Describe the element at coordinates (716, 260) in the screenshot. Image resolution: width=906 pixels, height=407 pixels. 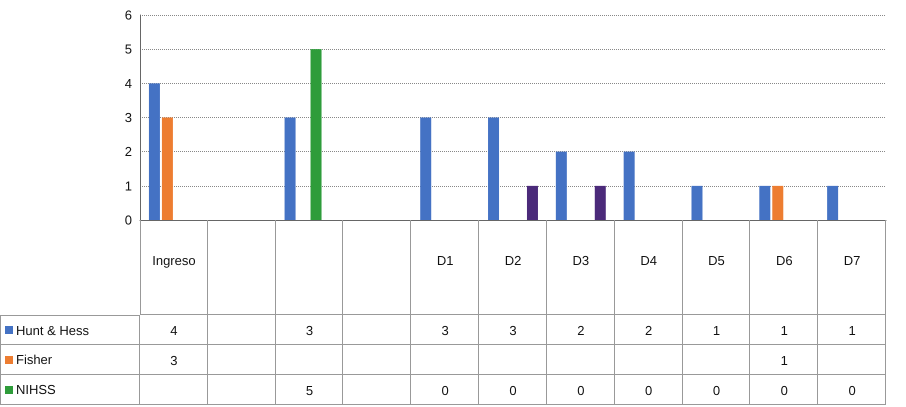
I see `x-tick-label: D5` at that location.